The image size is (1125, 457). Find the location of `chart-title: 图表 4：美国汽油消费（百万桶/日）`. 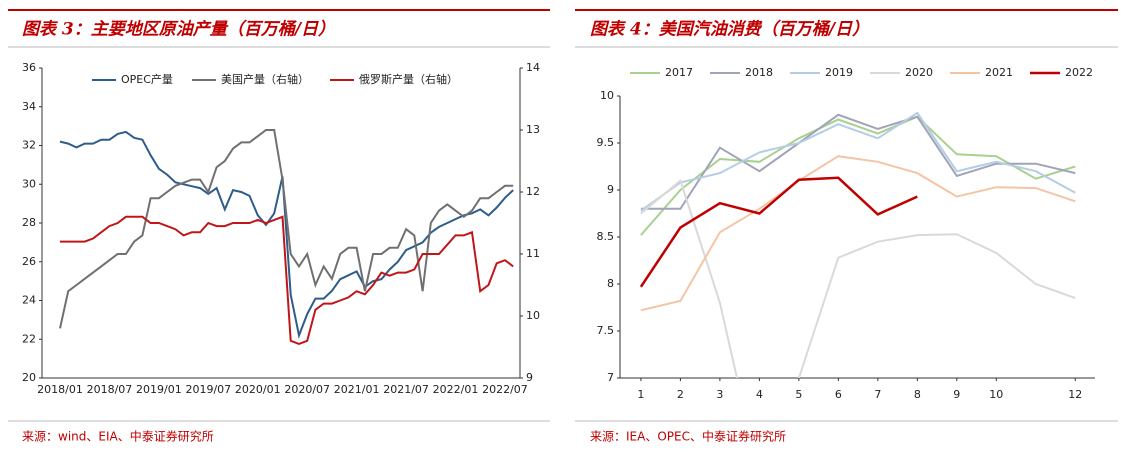

chart-title: 图表 4：美国汽油消费（百万桶/日） is located at coordinates (729, 30).